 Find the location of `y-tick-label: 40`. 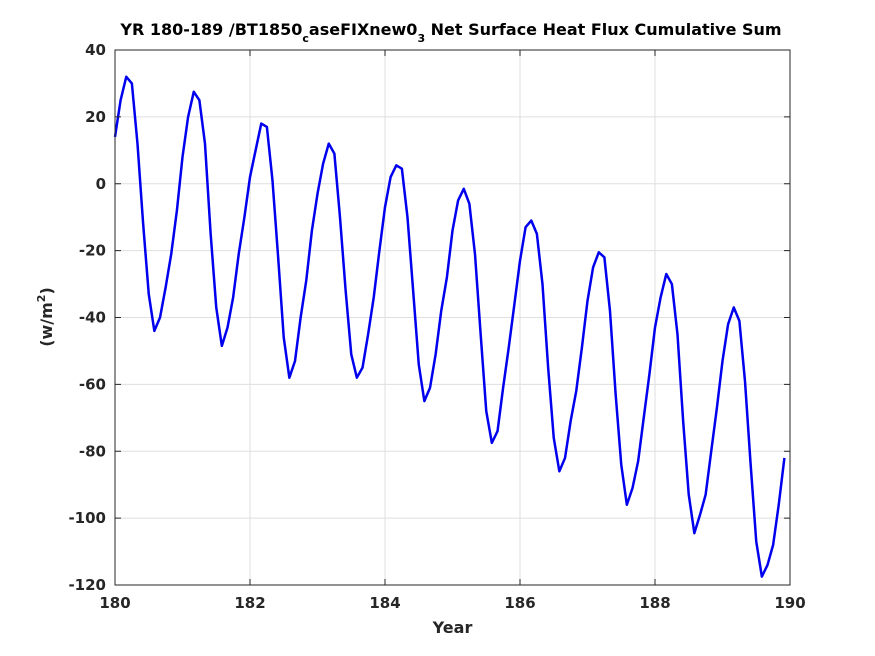

y-tick-label: 40 is located at coordinates (95, 50).